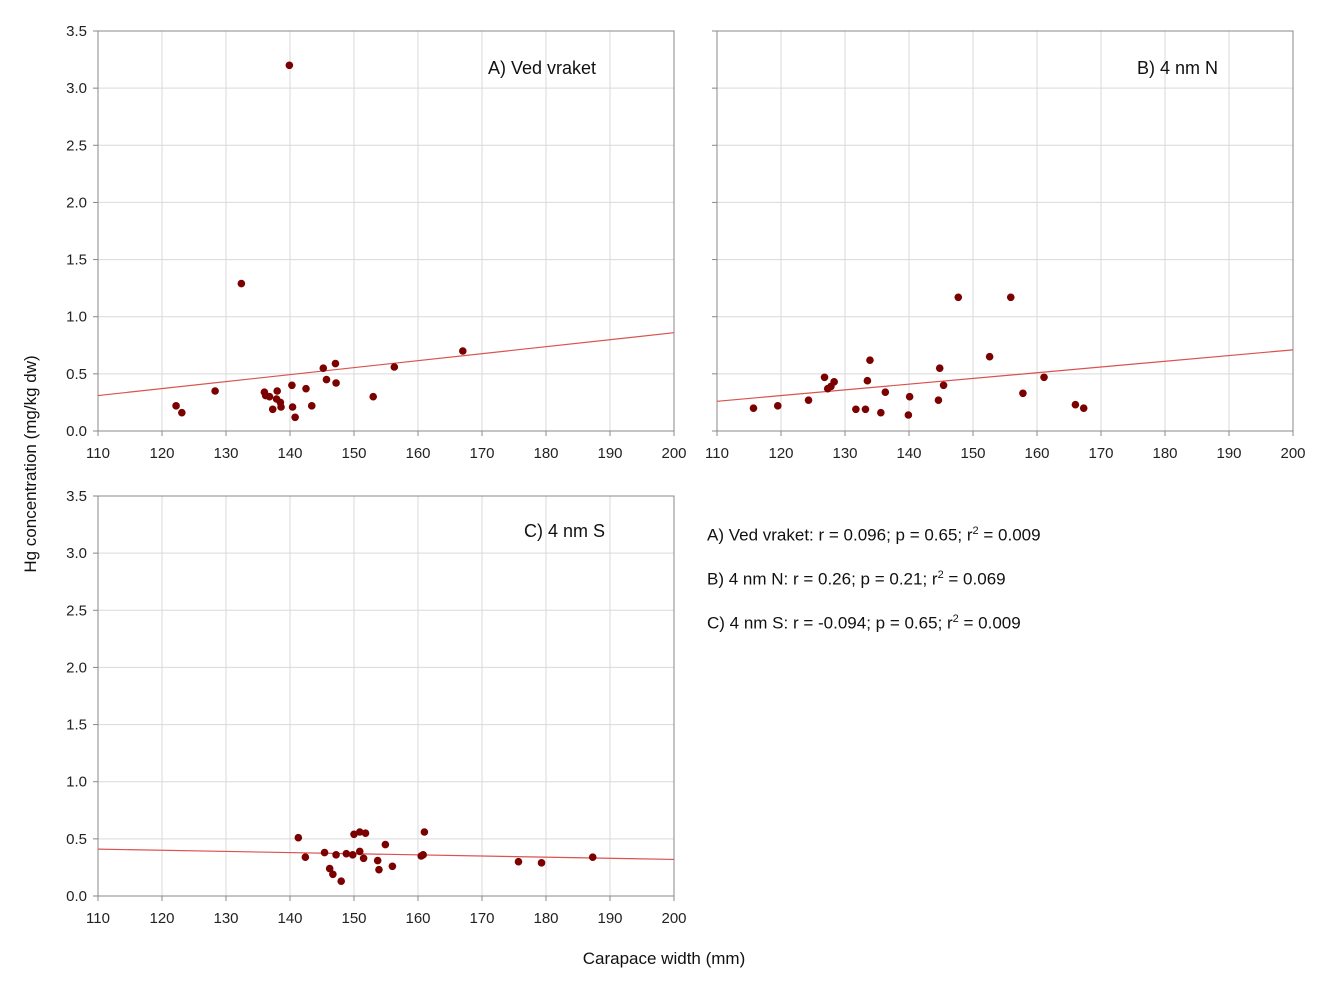 Image resolution: width=1328 pixels, height=996 pixels. I want to click on y-tick-label: 3.5, so click(76, 31).